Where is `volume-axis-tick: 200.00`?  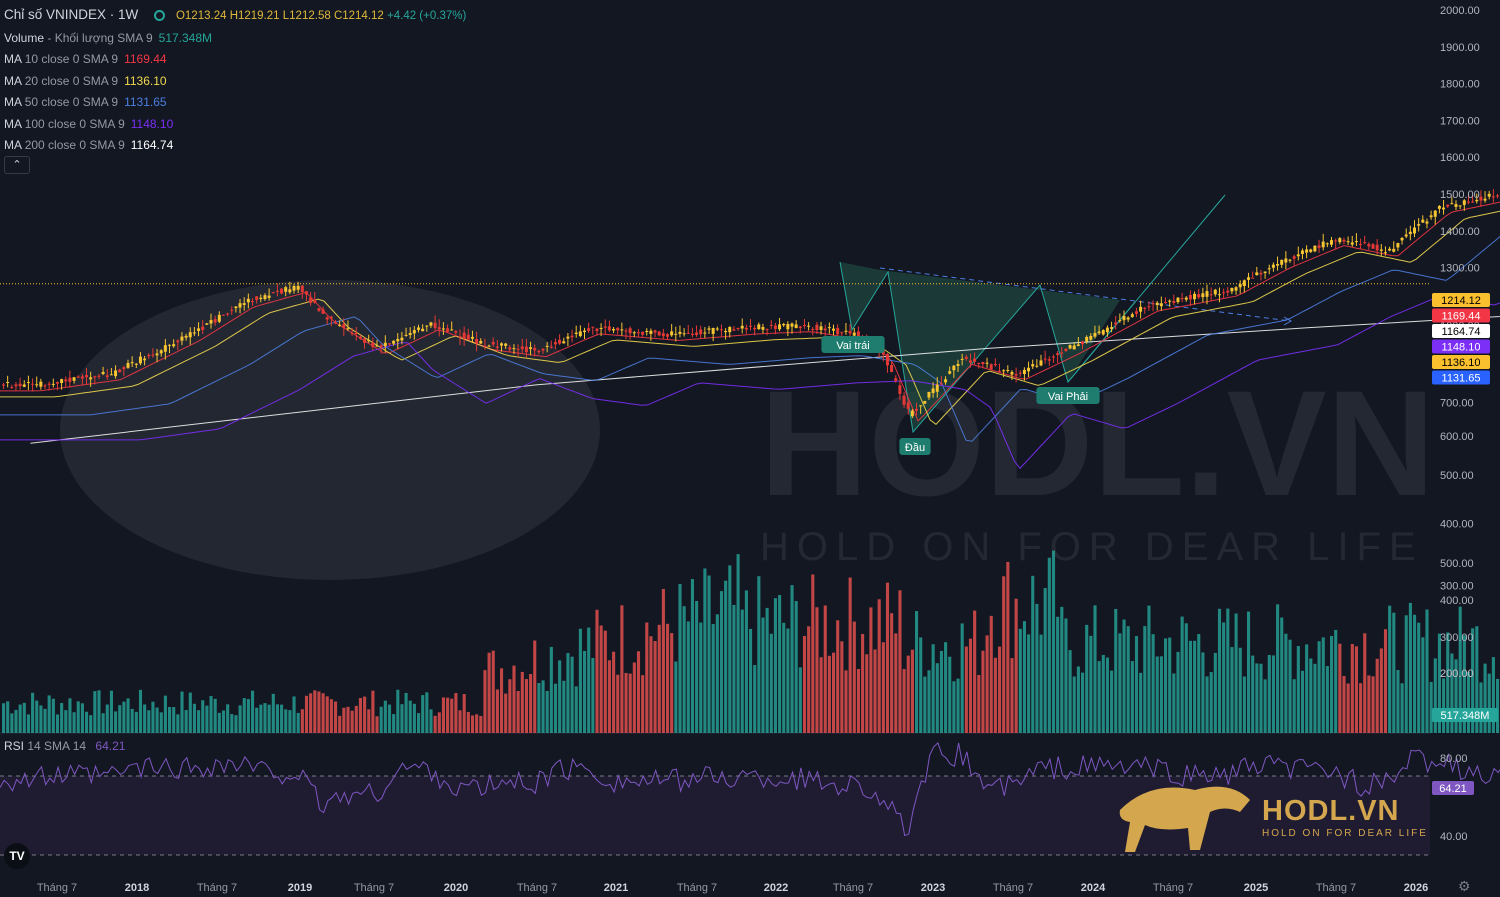 volume-axis-tick: 200.00 is located at coordinates (1457, 674).